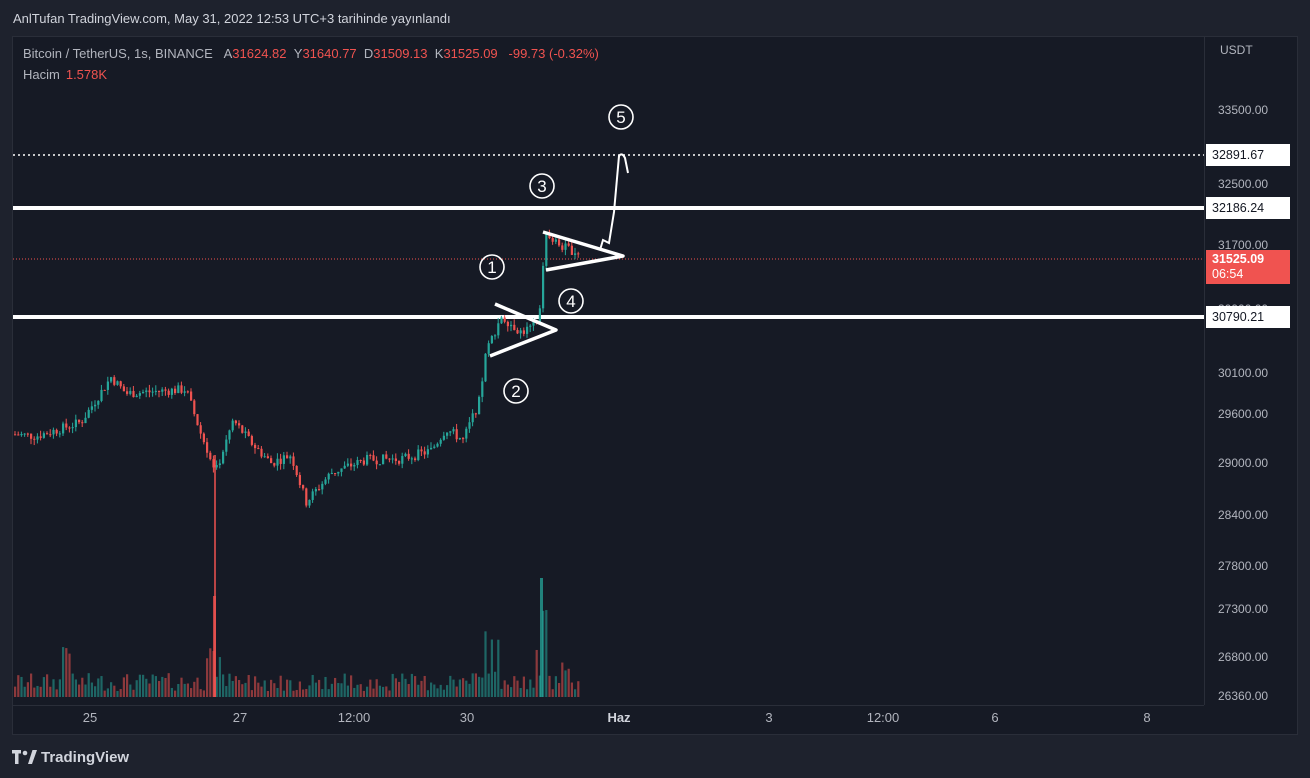 Image resolution: width=1310 pixels, height=778 pixels. What do you see at coordinates (368, 53) in the screenshot?
I see `low-label: D` at bounding box center [368, 53].